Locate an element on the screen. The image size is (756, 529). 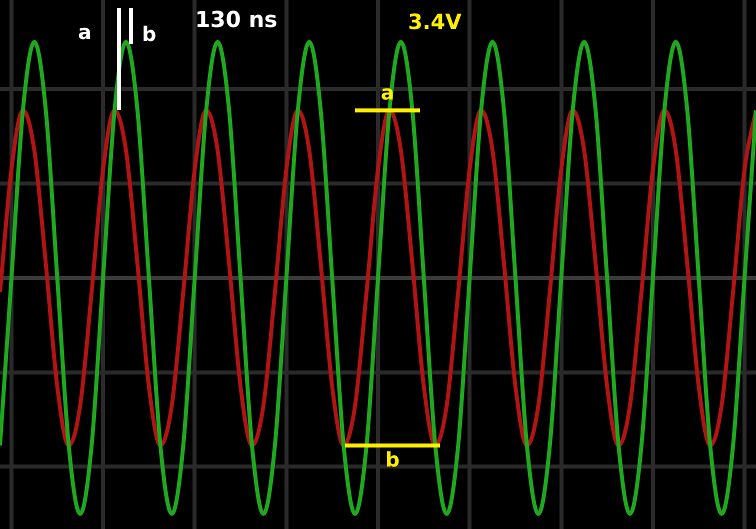
text: 3.4V is located at coordinates (435, 22).